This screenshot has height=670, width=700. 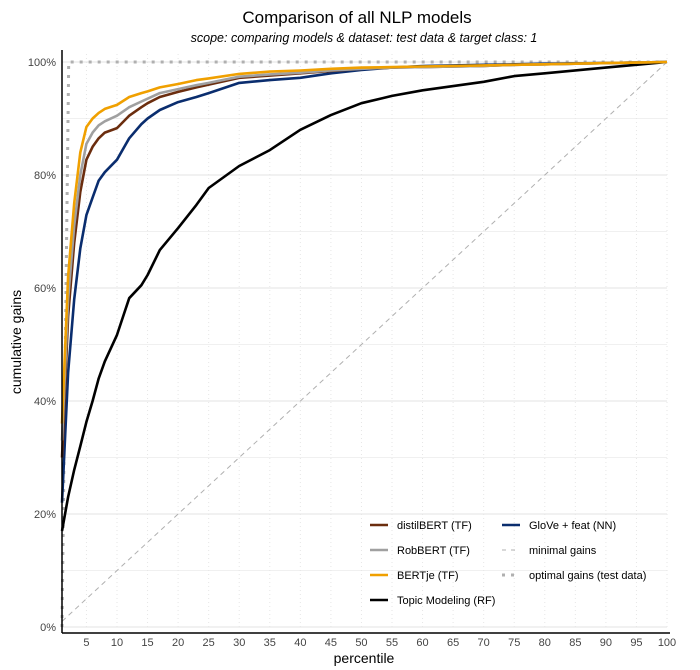 What do you see at coordinates (575, 643) in the screenshot?
I see `x-tick-label: 85` at bounding box center [575, 643].